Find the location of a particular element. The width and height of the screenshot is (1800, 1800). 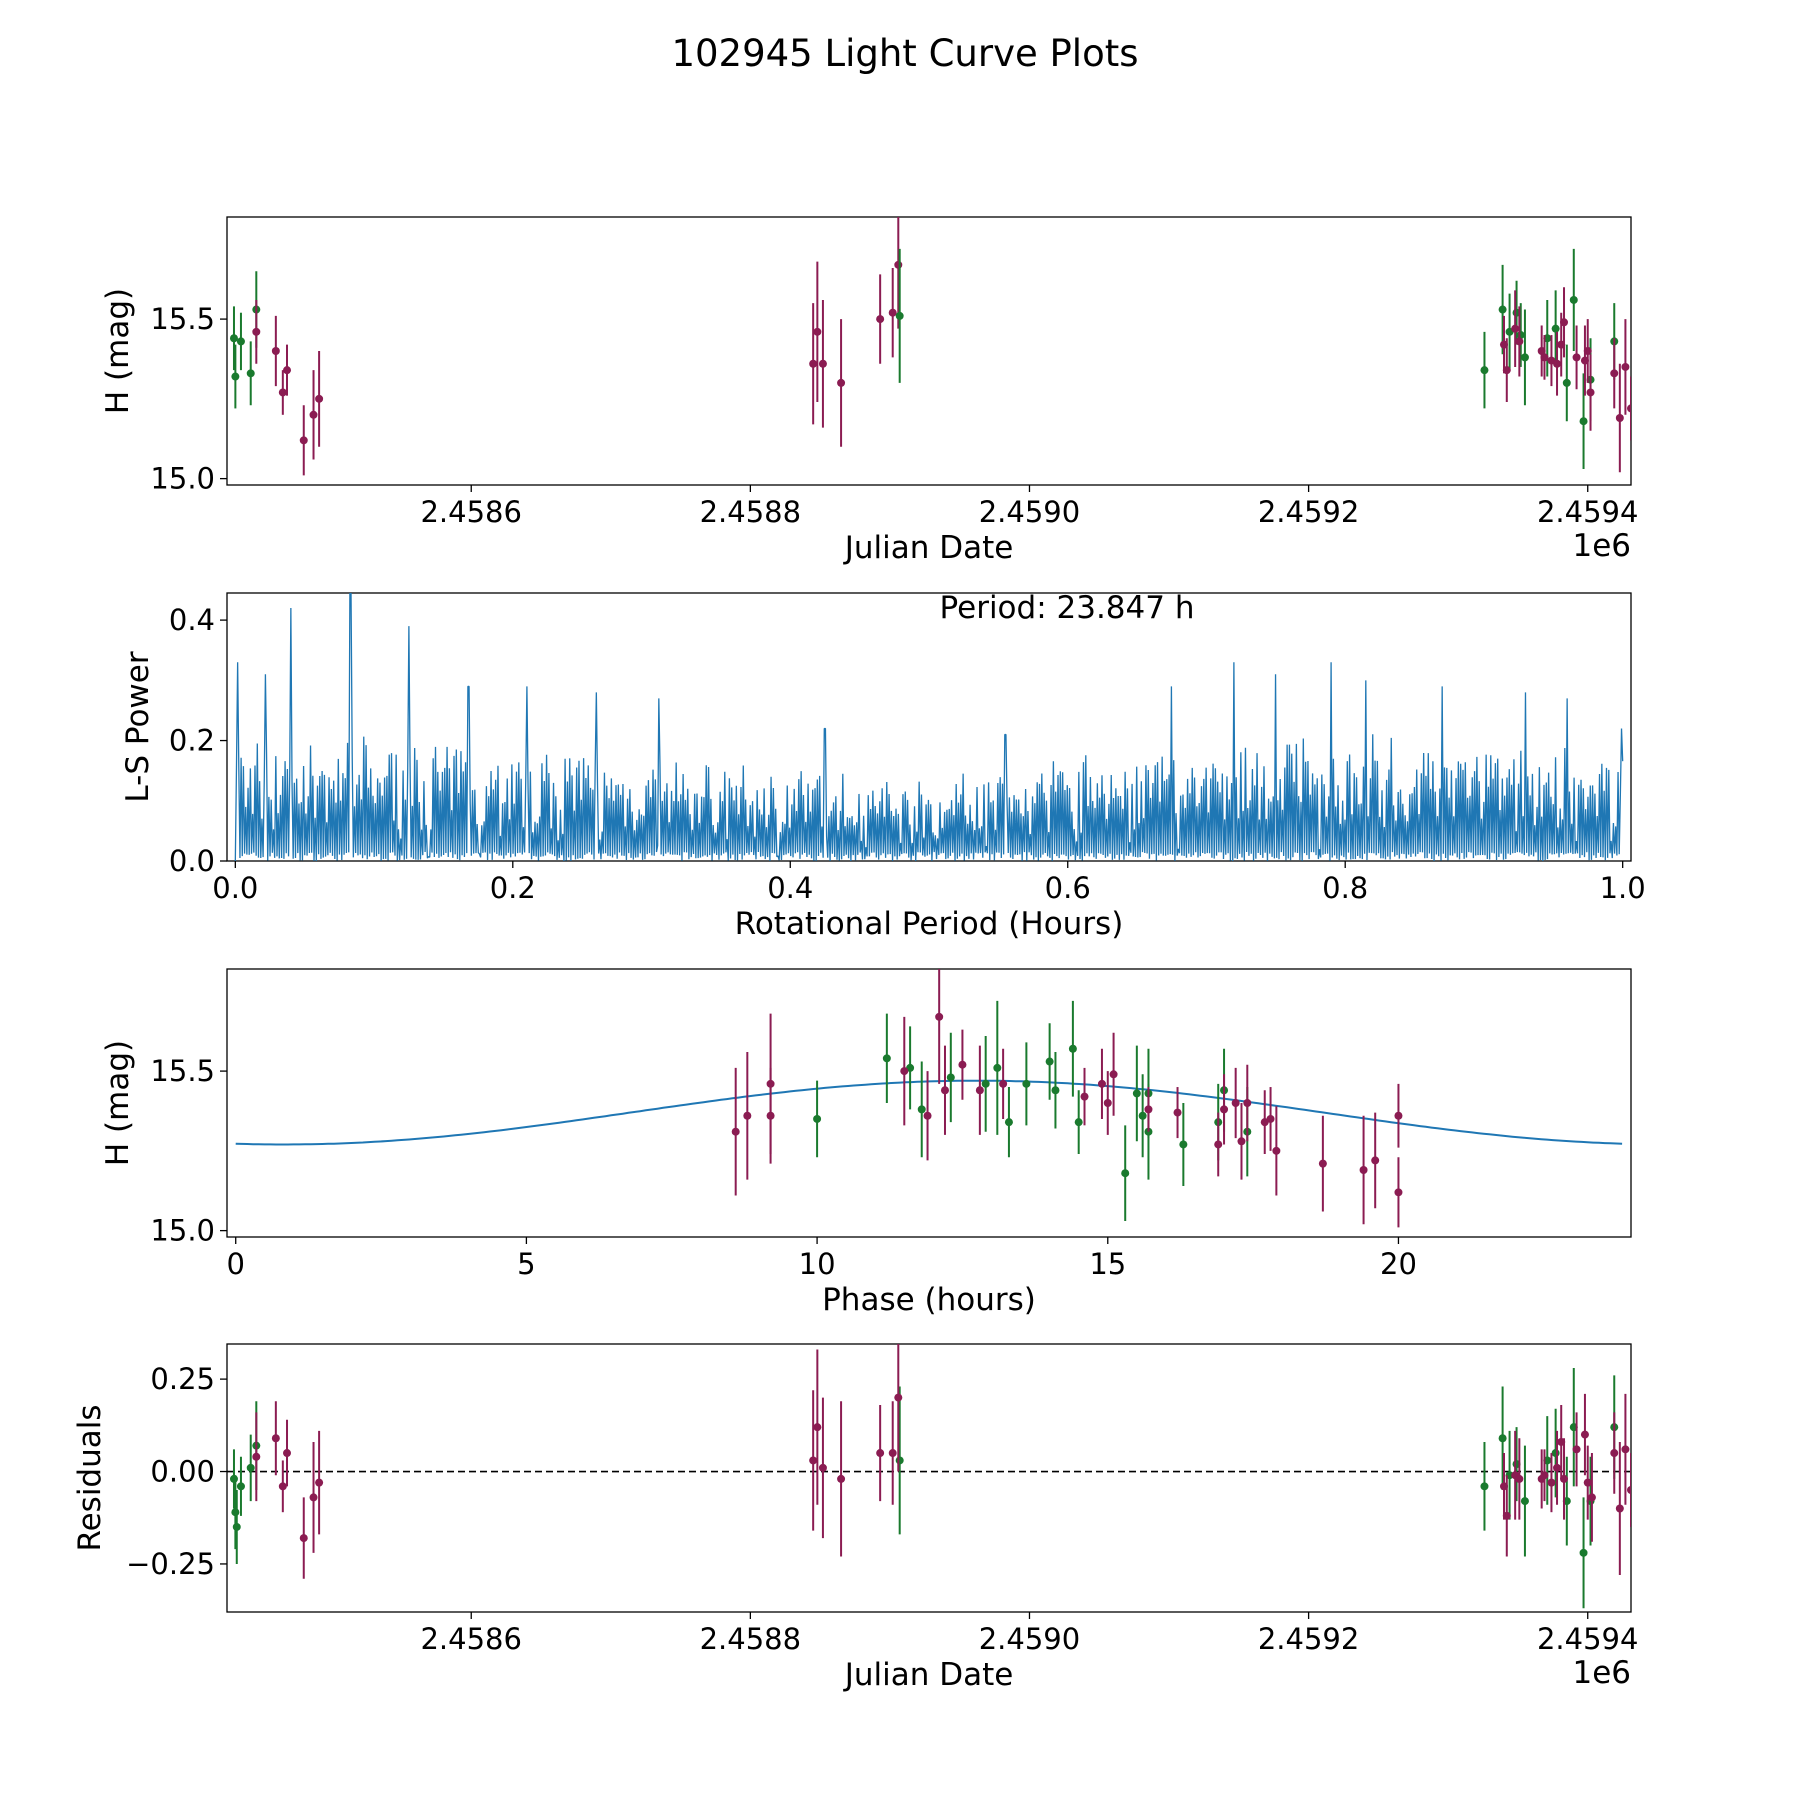

x-tick-label: 2.4586 is located at coordinates (470, 1639).